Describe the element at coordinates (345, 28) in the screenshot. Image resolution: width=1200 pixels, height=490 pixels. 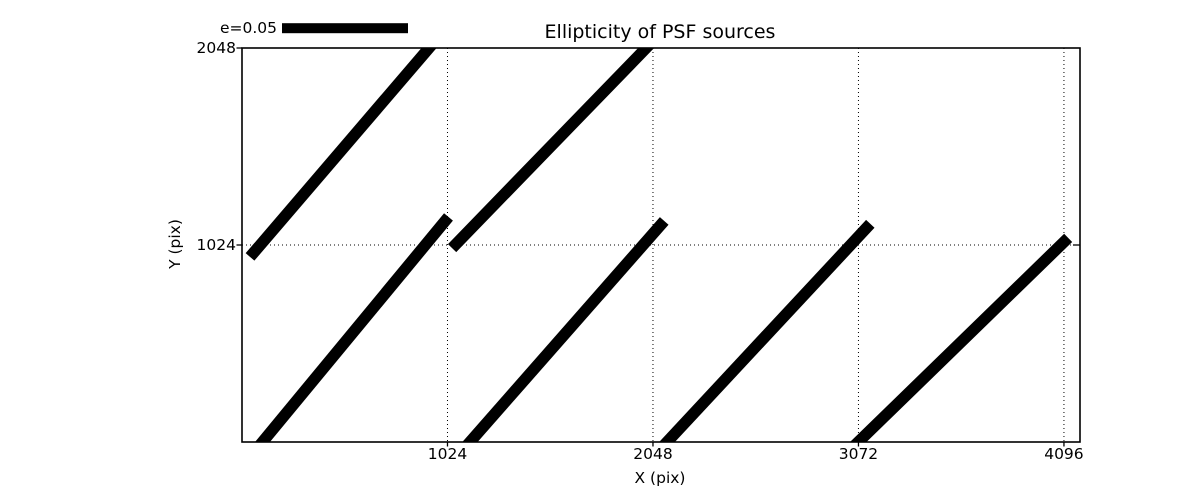
I see `legend-bar` at that location.